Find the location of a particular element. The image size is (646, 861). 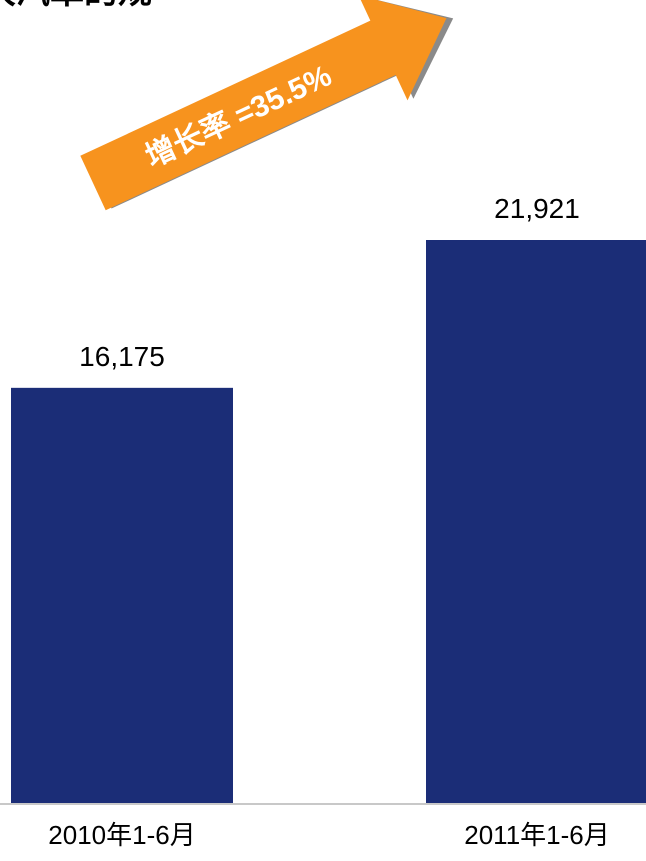

chart-title-fragment: 大汽車的规 is located at coordinates (76, 5).